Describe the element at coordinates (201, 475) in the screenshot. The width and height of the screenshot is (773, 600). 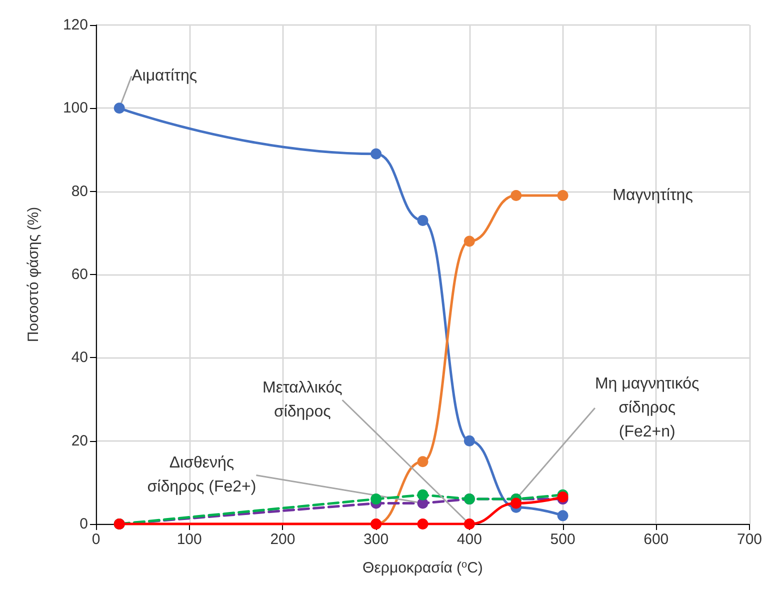
I see `series-label: Δισθενής σίδηρος (Fe2+)` at that location.